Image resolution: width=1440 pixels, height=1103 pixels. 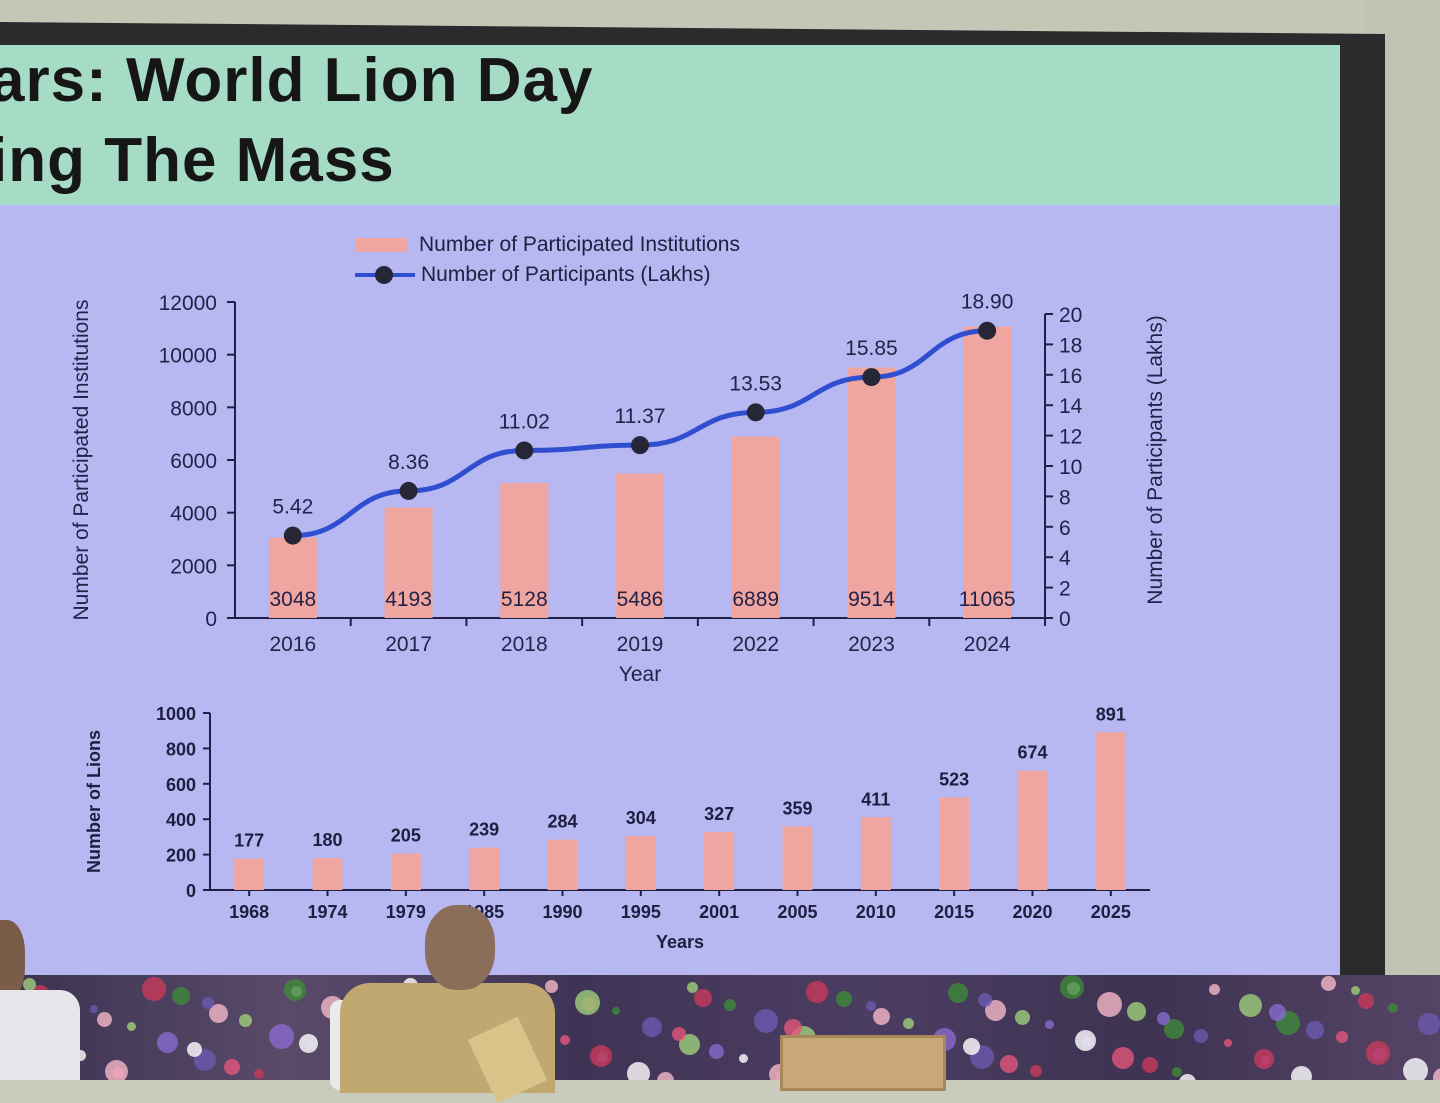 I want to click on lions-x-tick-label: 1974, so click(x=327, y=912).